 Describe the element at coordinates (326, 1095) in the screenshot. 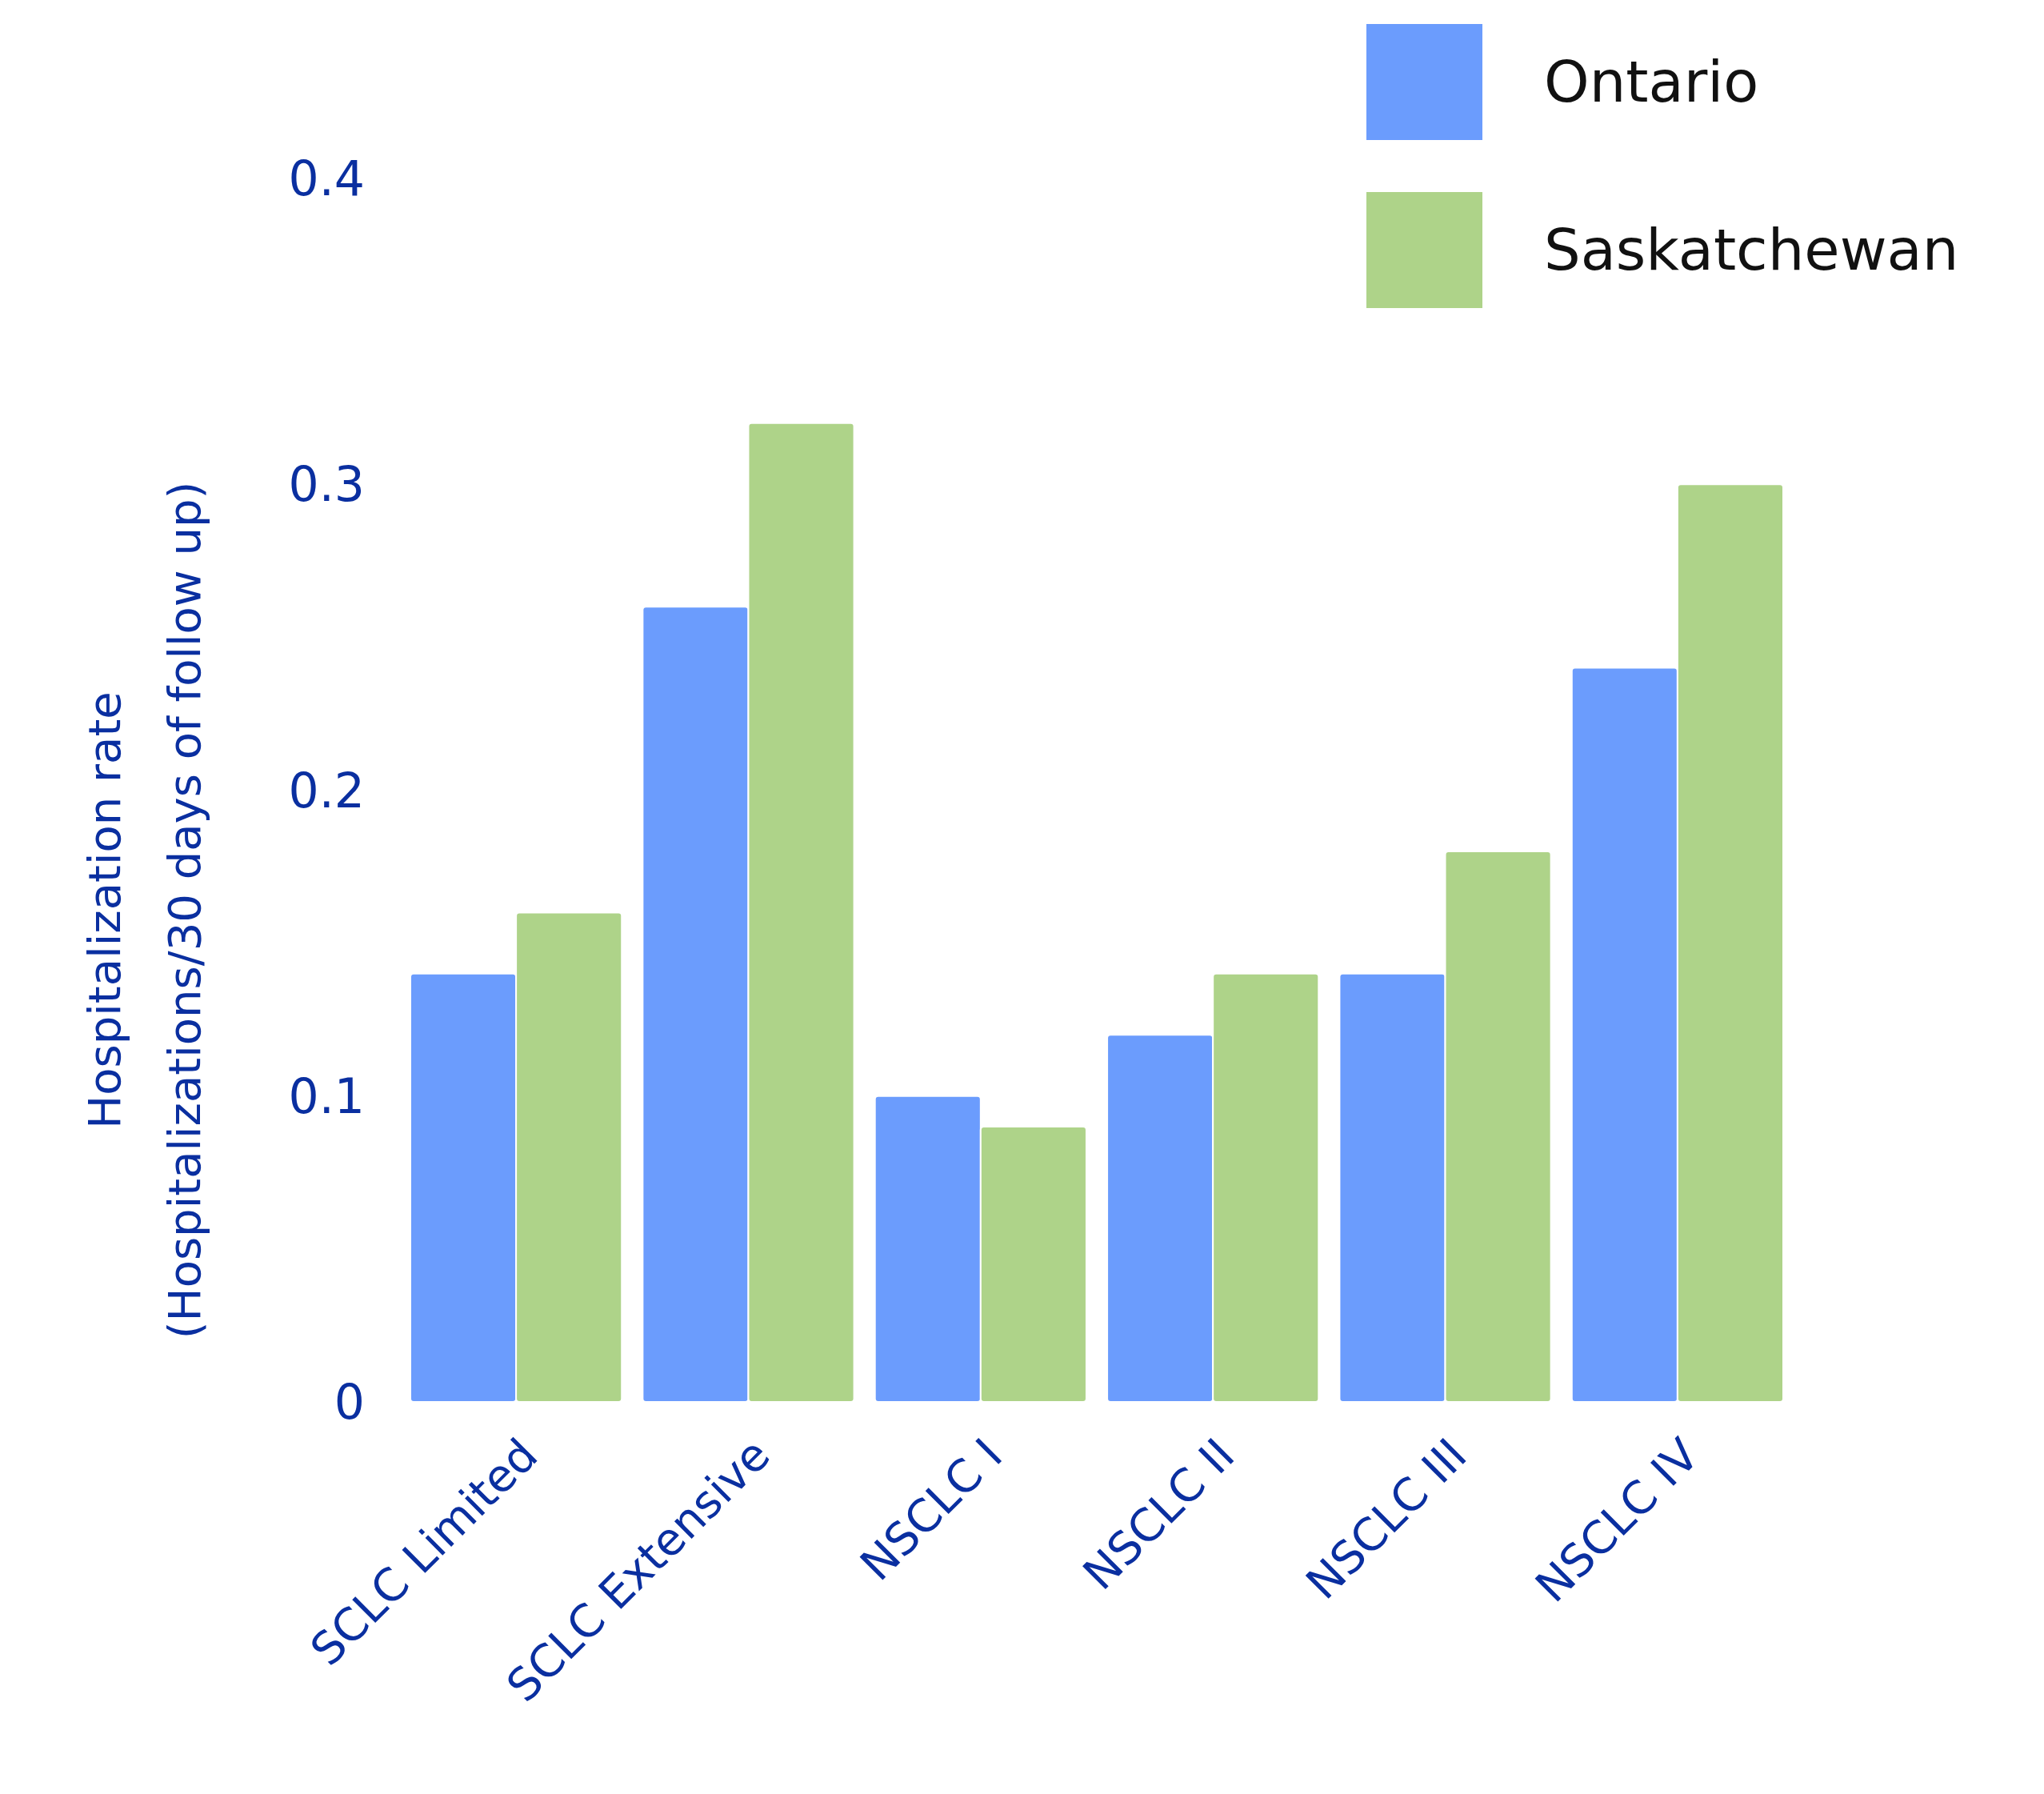

I see `y-tick-label: 0.1` at that location.